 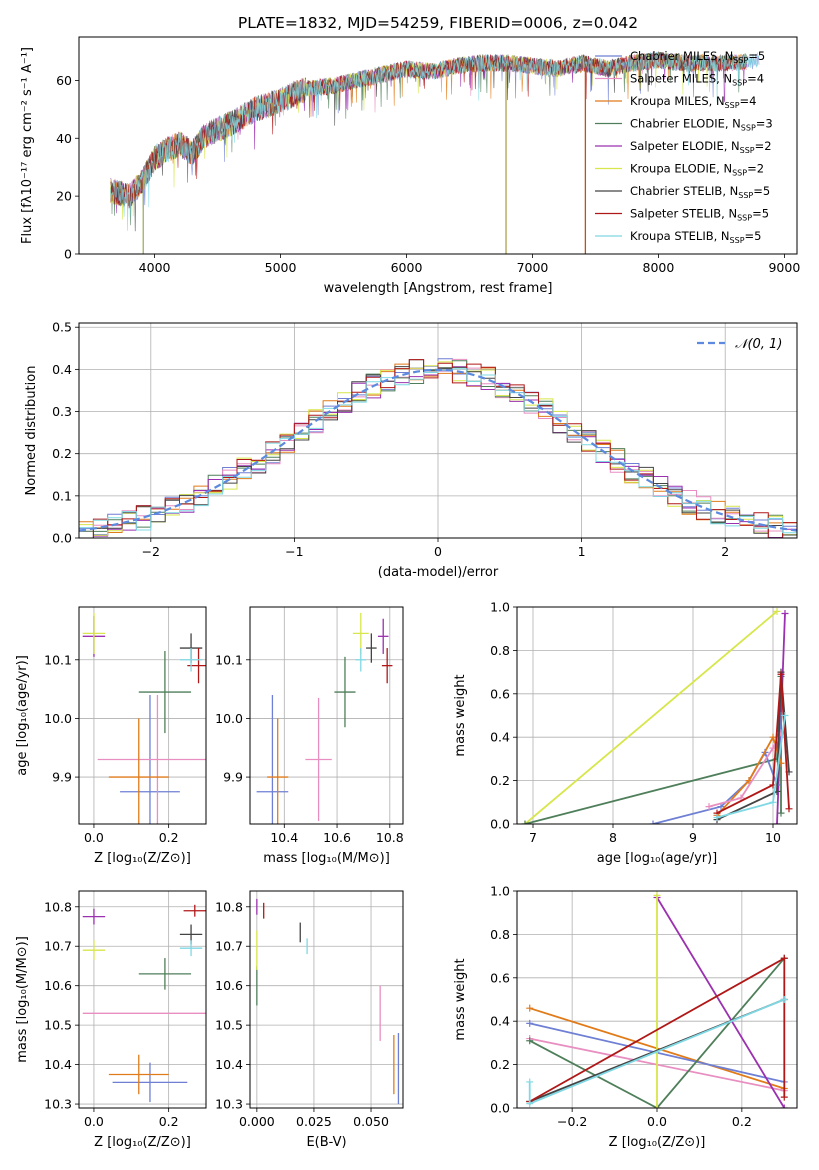 I want to click on normal-reference-curve, so click(x=438, y=450).